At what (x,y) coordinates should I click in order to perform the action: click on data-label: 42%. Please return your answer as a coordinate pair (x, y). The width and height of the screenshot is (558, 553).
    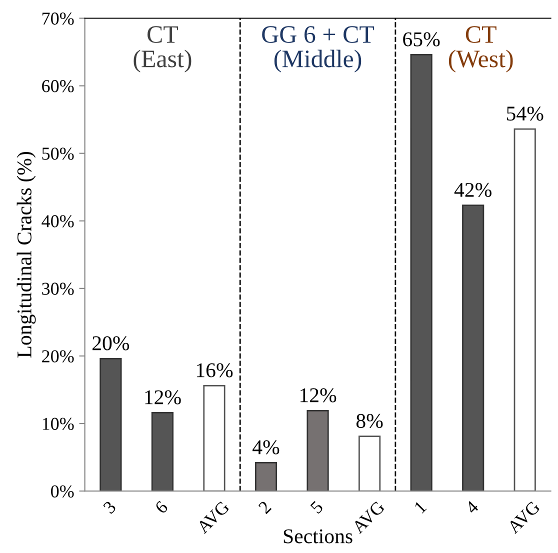
    Looking at the image, I should click on (473, 190).